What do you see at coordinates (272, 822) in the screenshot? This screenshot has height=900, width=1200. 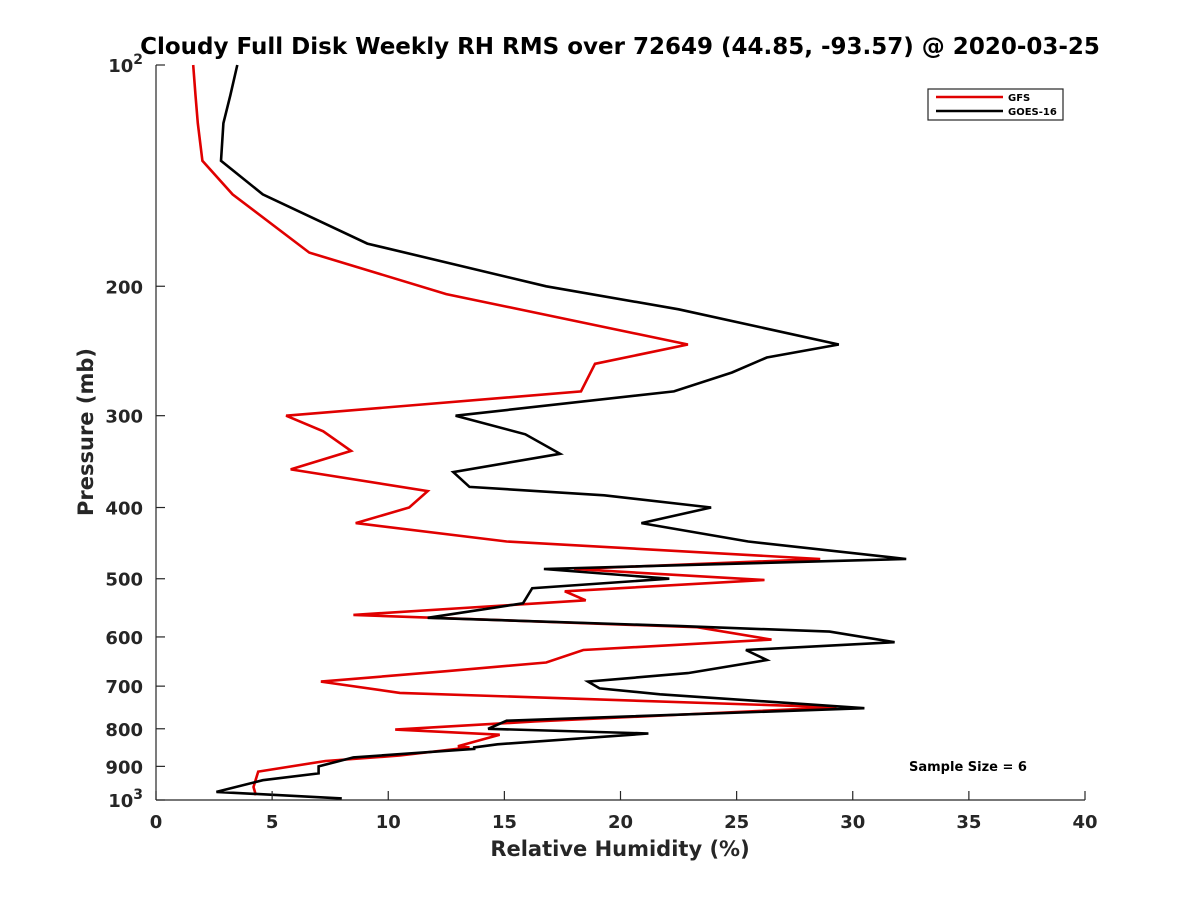 I see `x-tick-label: 5` at bounding box center [272, 822].